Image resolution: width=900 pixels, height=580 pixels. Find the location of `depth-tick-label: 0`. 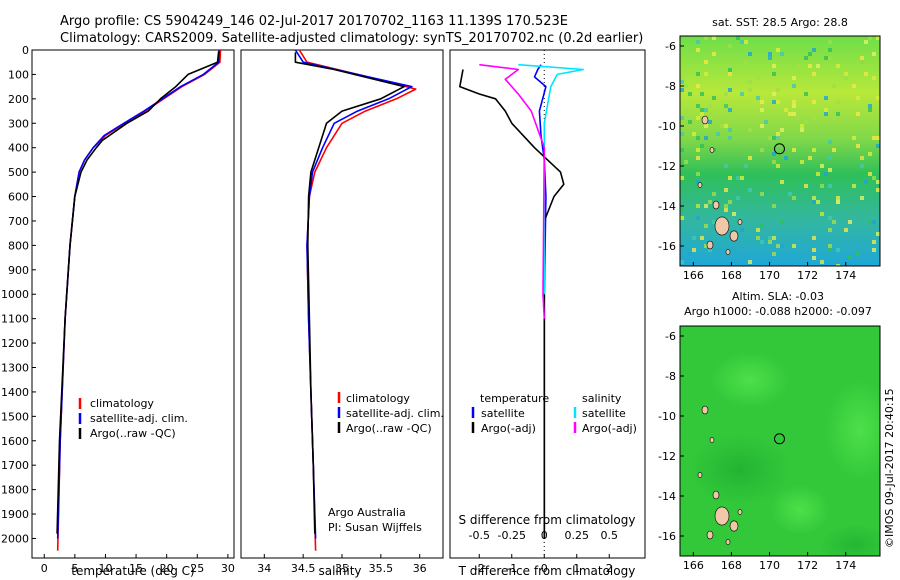

depth-tick-label: 0 is located at coordinates (25, 50).